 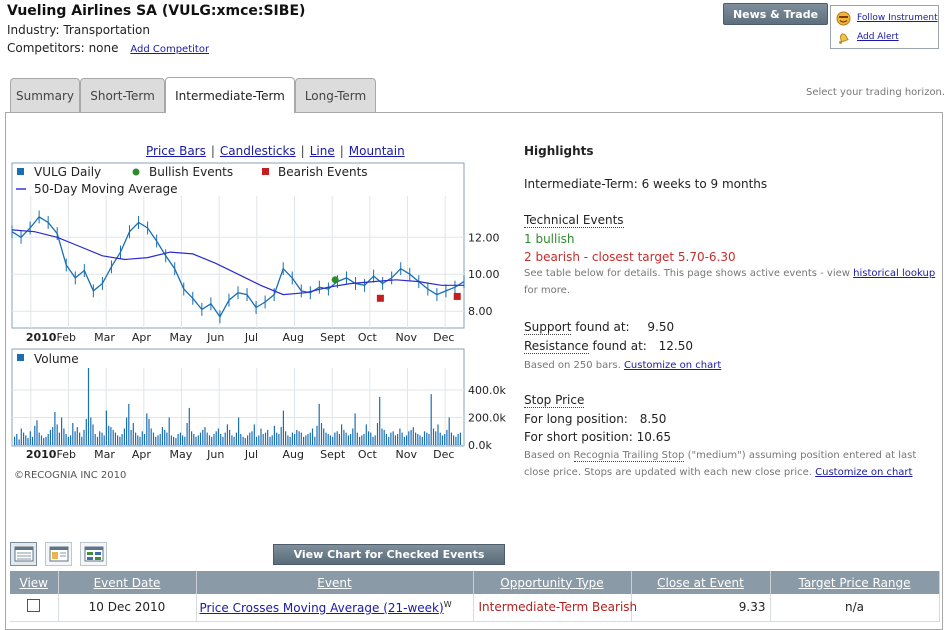 I want to click on historical-lookup-link: historical lookup, so click(x=894, y=273).